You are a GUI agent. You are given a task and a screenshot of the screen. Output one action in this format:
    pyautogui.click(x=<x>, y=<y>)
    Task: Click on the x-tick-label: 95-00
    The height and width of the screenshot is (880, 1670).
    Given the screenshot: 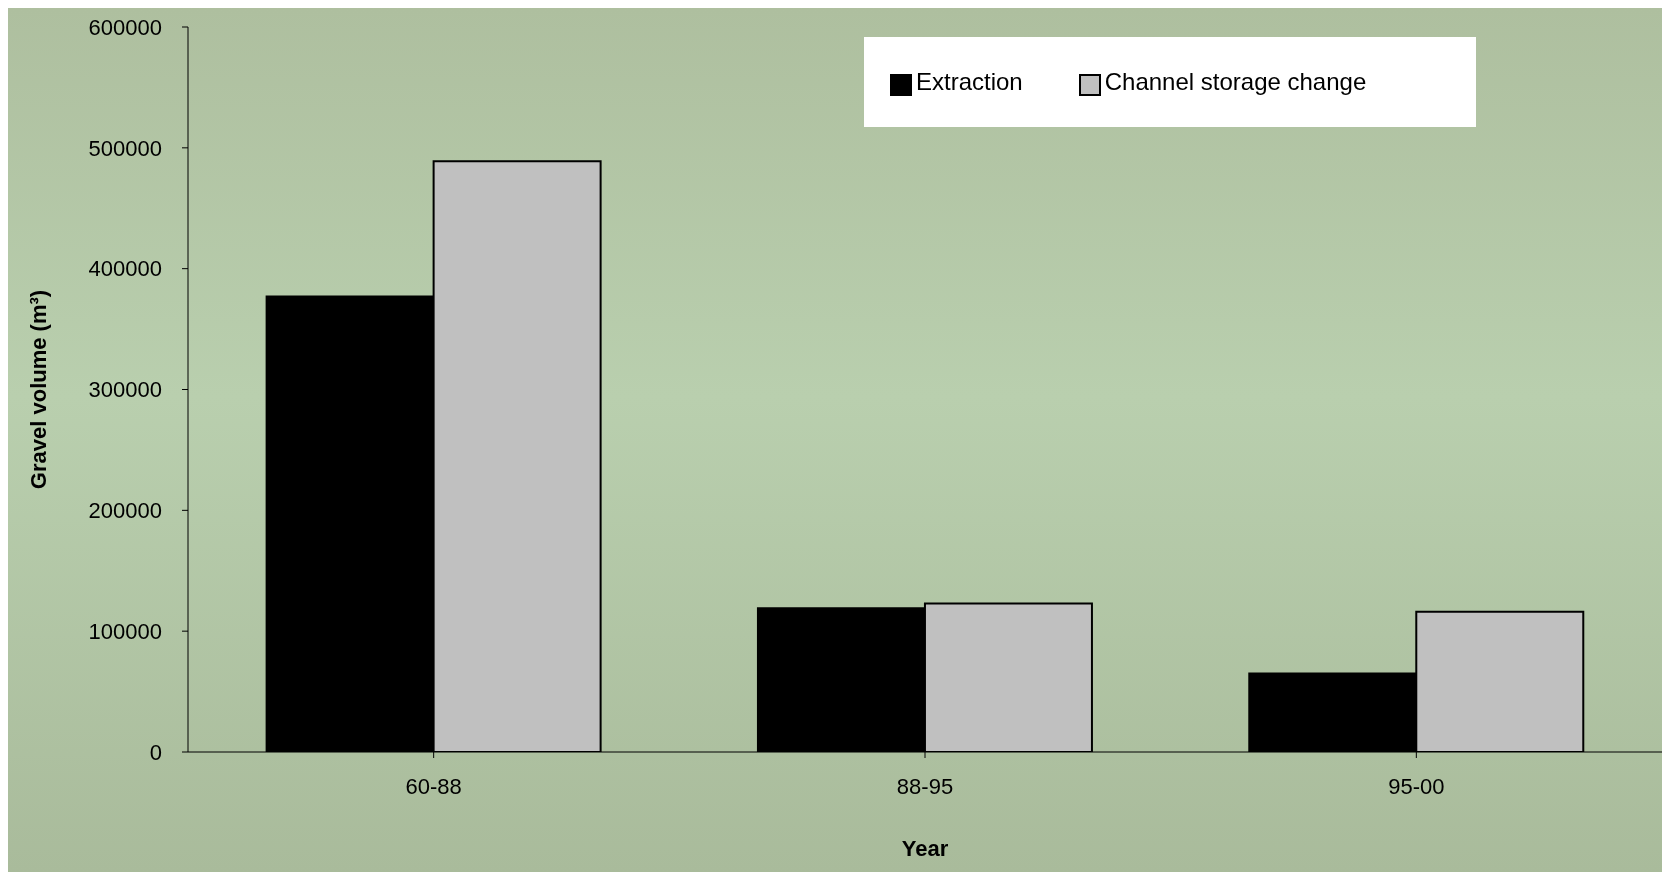 What is the action you would take?
    pyautogui.click(x=1416, y=786)
    